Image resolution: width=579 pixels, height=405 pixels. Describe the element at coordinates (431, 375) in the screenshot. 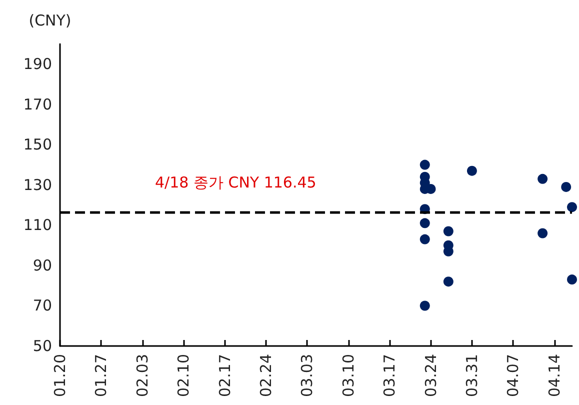

I see `x-tick-label: 03.24` at that location.